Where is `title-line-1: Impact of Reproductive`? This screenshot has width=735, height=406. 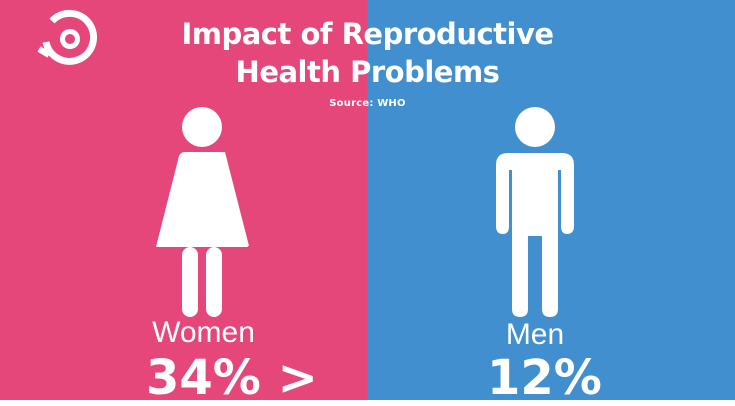 title-line-1: Impact of Reproductive is located at coordinates (367, 34).